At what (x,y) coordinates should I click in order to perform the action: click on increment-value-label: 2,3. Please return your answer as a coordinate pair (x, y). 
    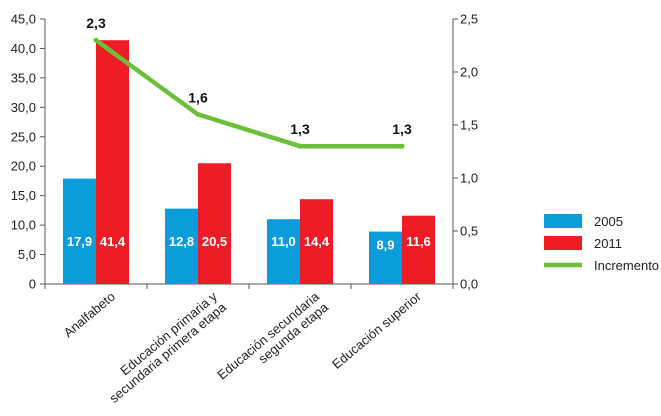
    Looking at the image, I should click on (96, 23).